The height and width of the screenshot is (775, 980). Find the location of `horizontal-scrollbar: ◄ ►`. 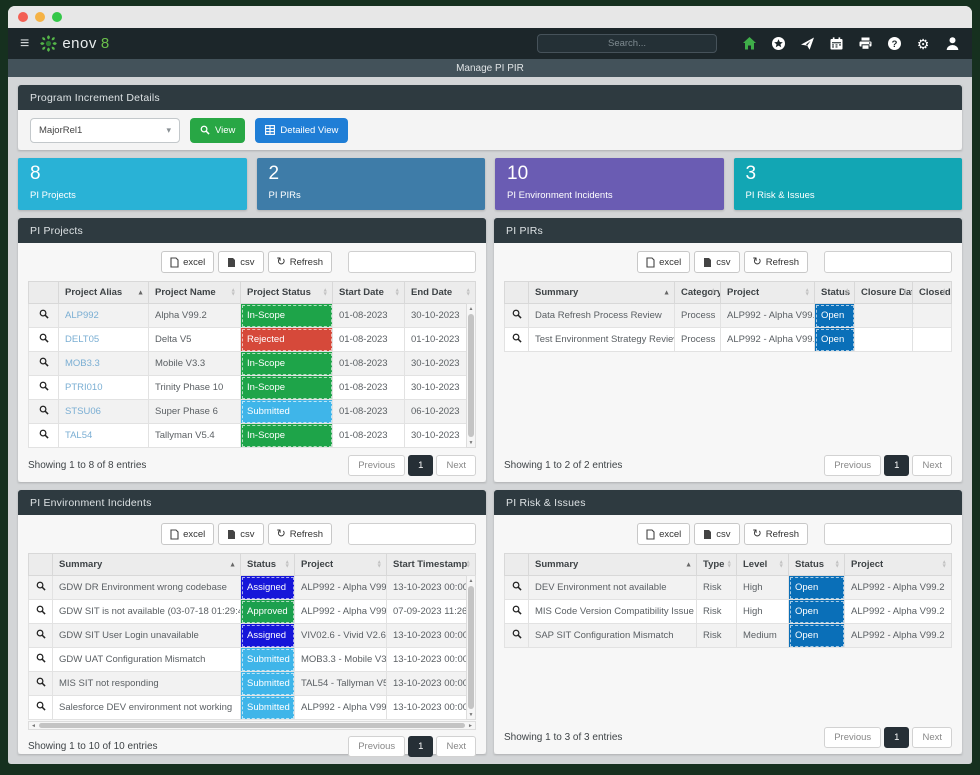

horizontal-scrollbar: ◄ ► is located at coordinates (252, 725).